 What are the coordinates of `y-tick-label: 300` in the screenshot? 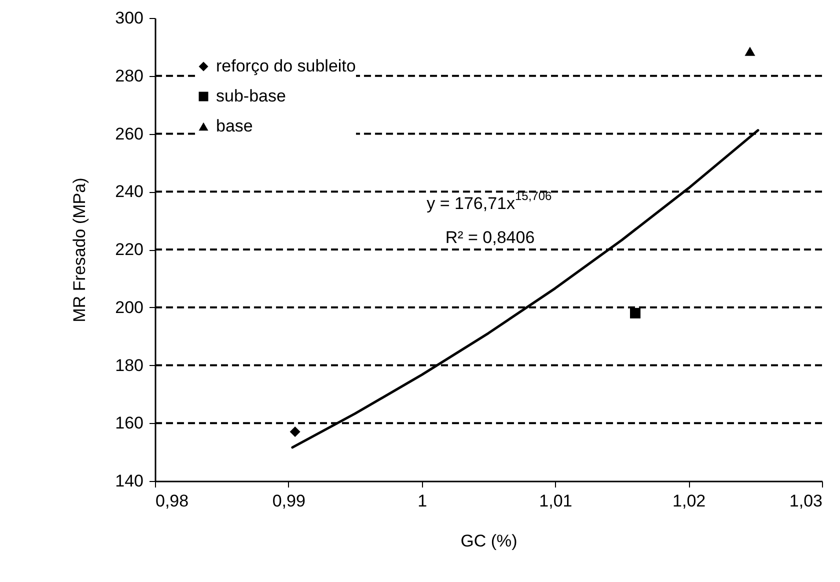 It's located at (129, 18).